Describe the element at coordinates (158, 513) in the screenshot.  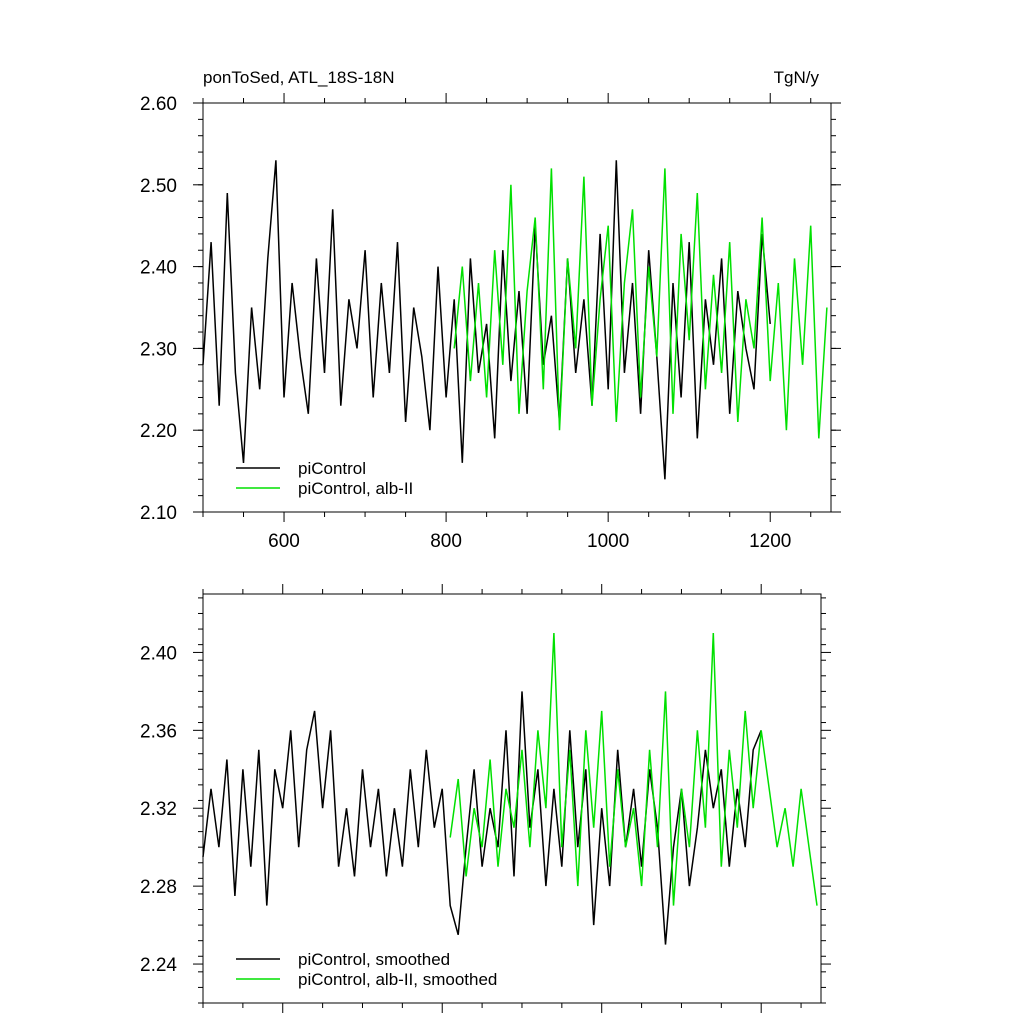
I see `top-ytick-label-0: 2.10` at that location.